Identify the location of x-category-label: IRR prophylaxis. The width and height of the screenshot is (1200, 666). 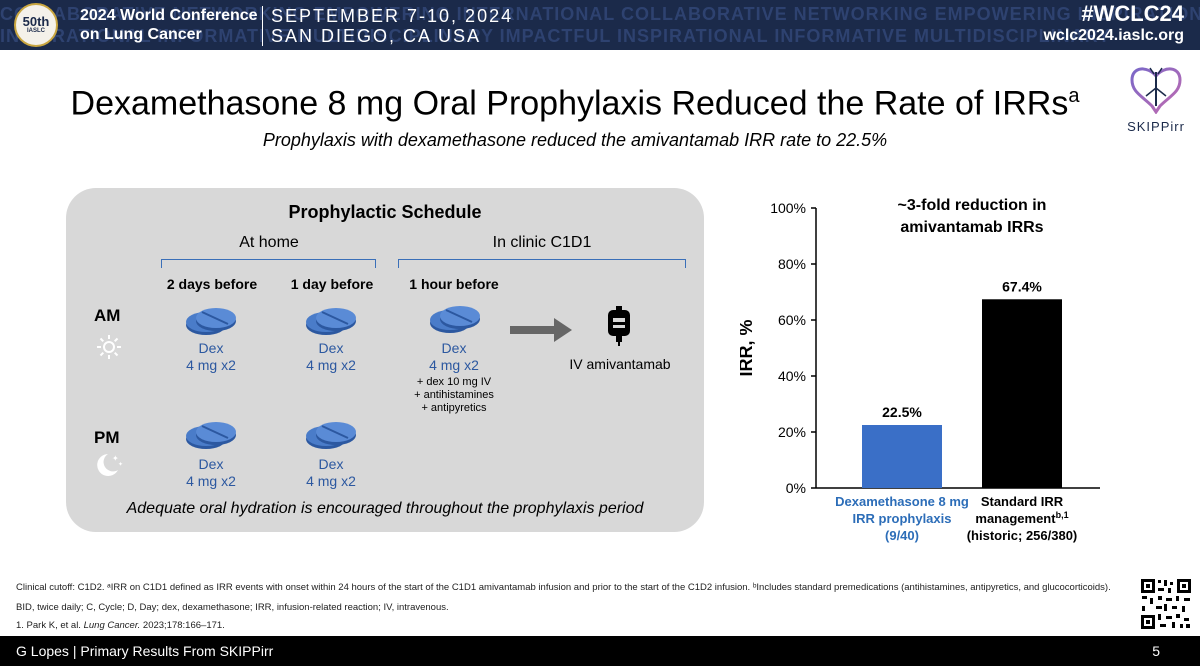
(902, 518).